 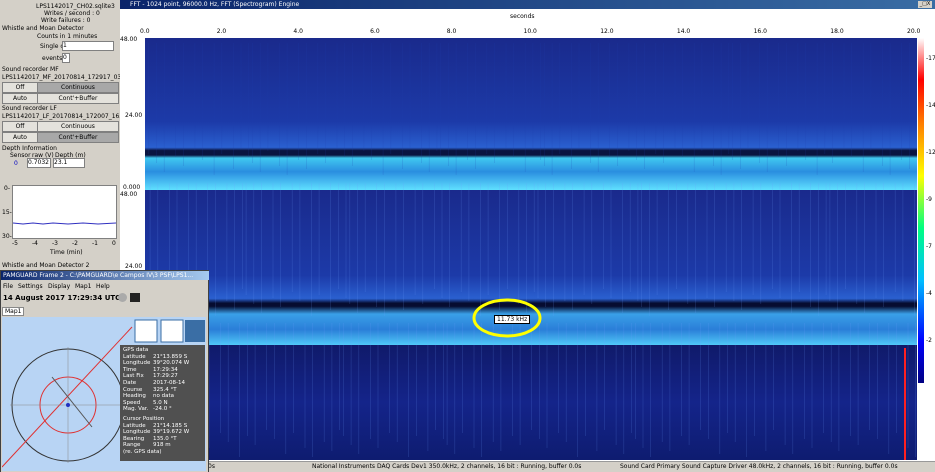 I want to click on status: 0s, so click(x=211, y=466).